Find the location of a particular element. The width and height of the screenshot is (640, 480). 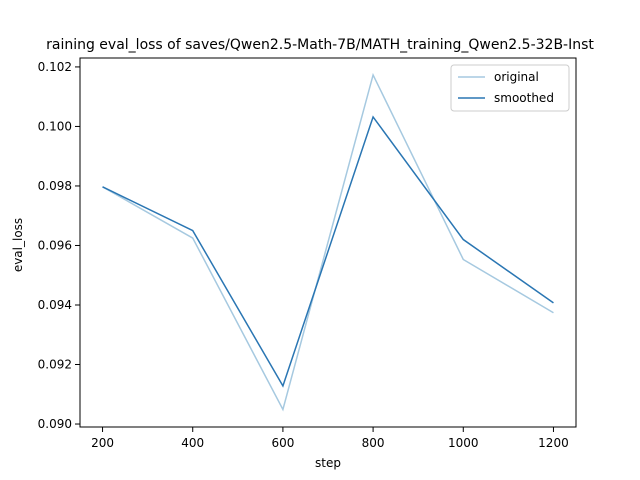

y-tick-label: 0.094 is located at coordinates (55, 305).